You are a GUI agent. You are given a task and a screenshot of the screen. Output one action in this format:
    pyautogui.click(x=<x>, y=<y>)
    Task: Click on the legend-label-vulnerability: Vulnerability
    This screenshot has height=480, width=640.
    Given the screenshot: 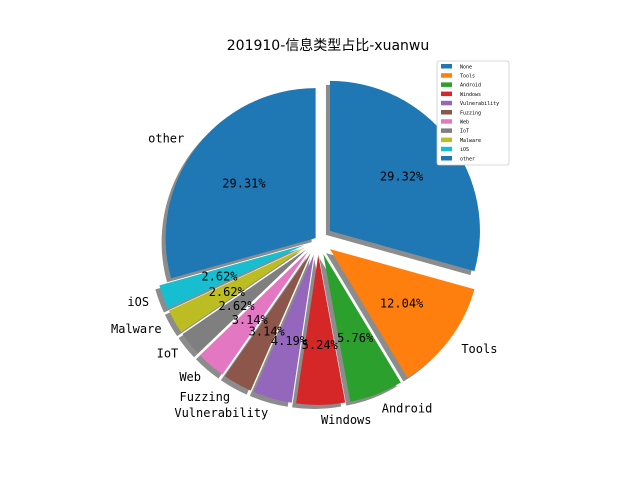 What is the action you would take?
    pyautogui.click(x=479, y=104)
    